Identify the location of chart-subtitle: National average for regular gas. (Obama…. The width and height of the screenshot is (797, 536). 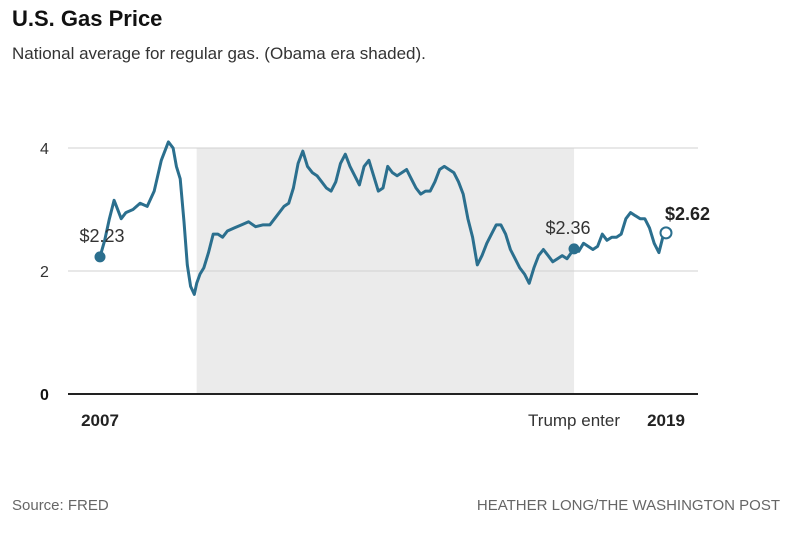
(219, 53).